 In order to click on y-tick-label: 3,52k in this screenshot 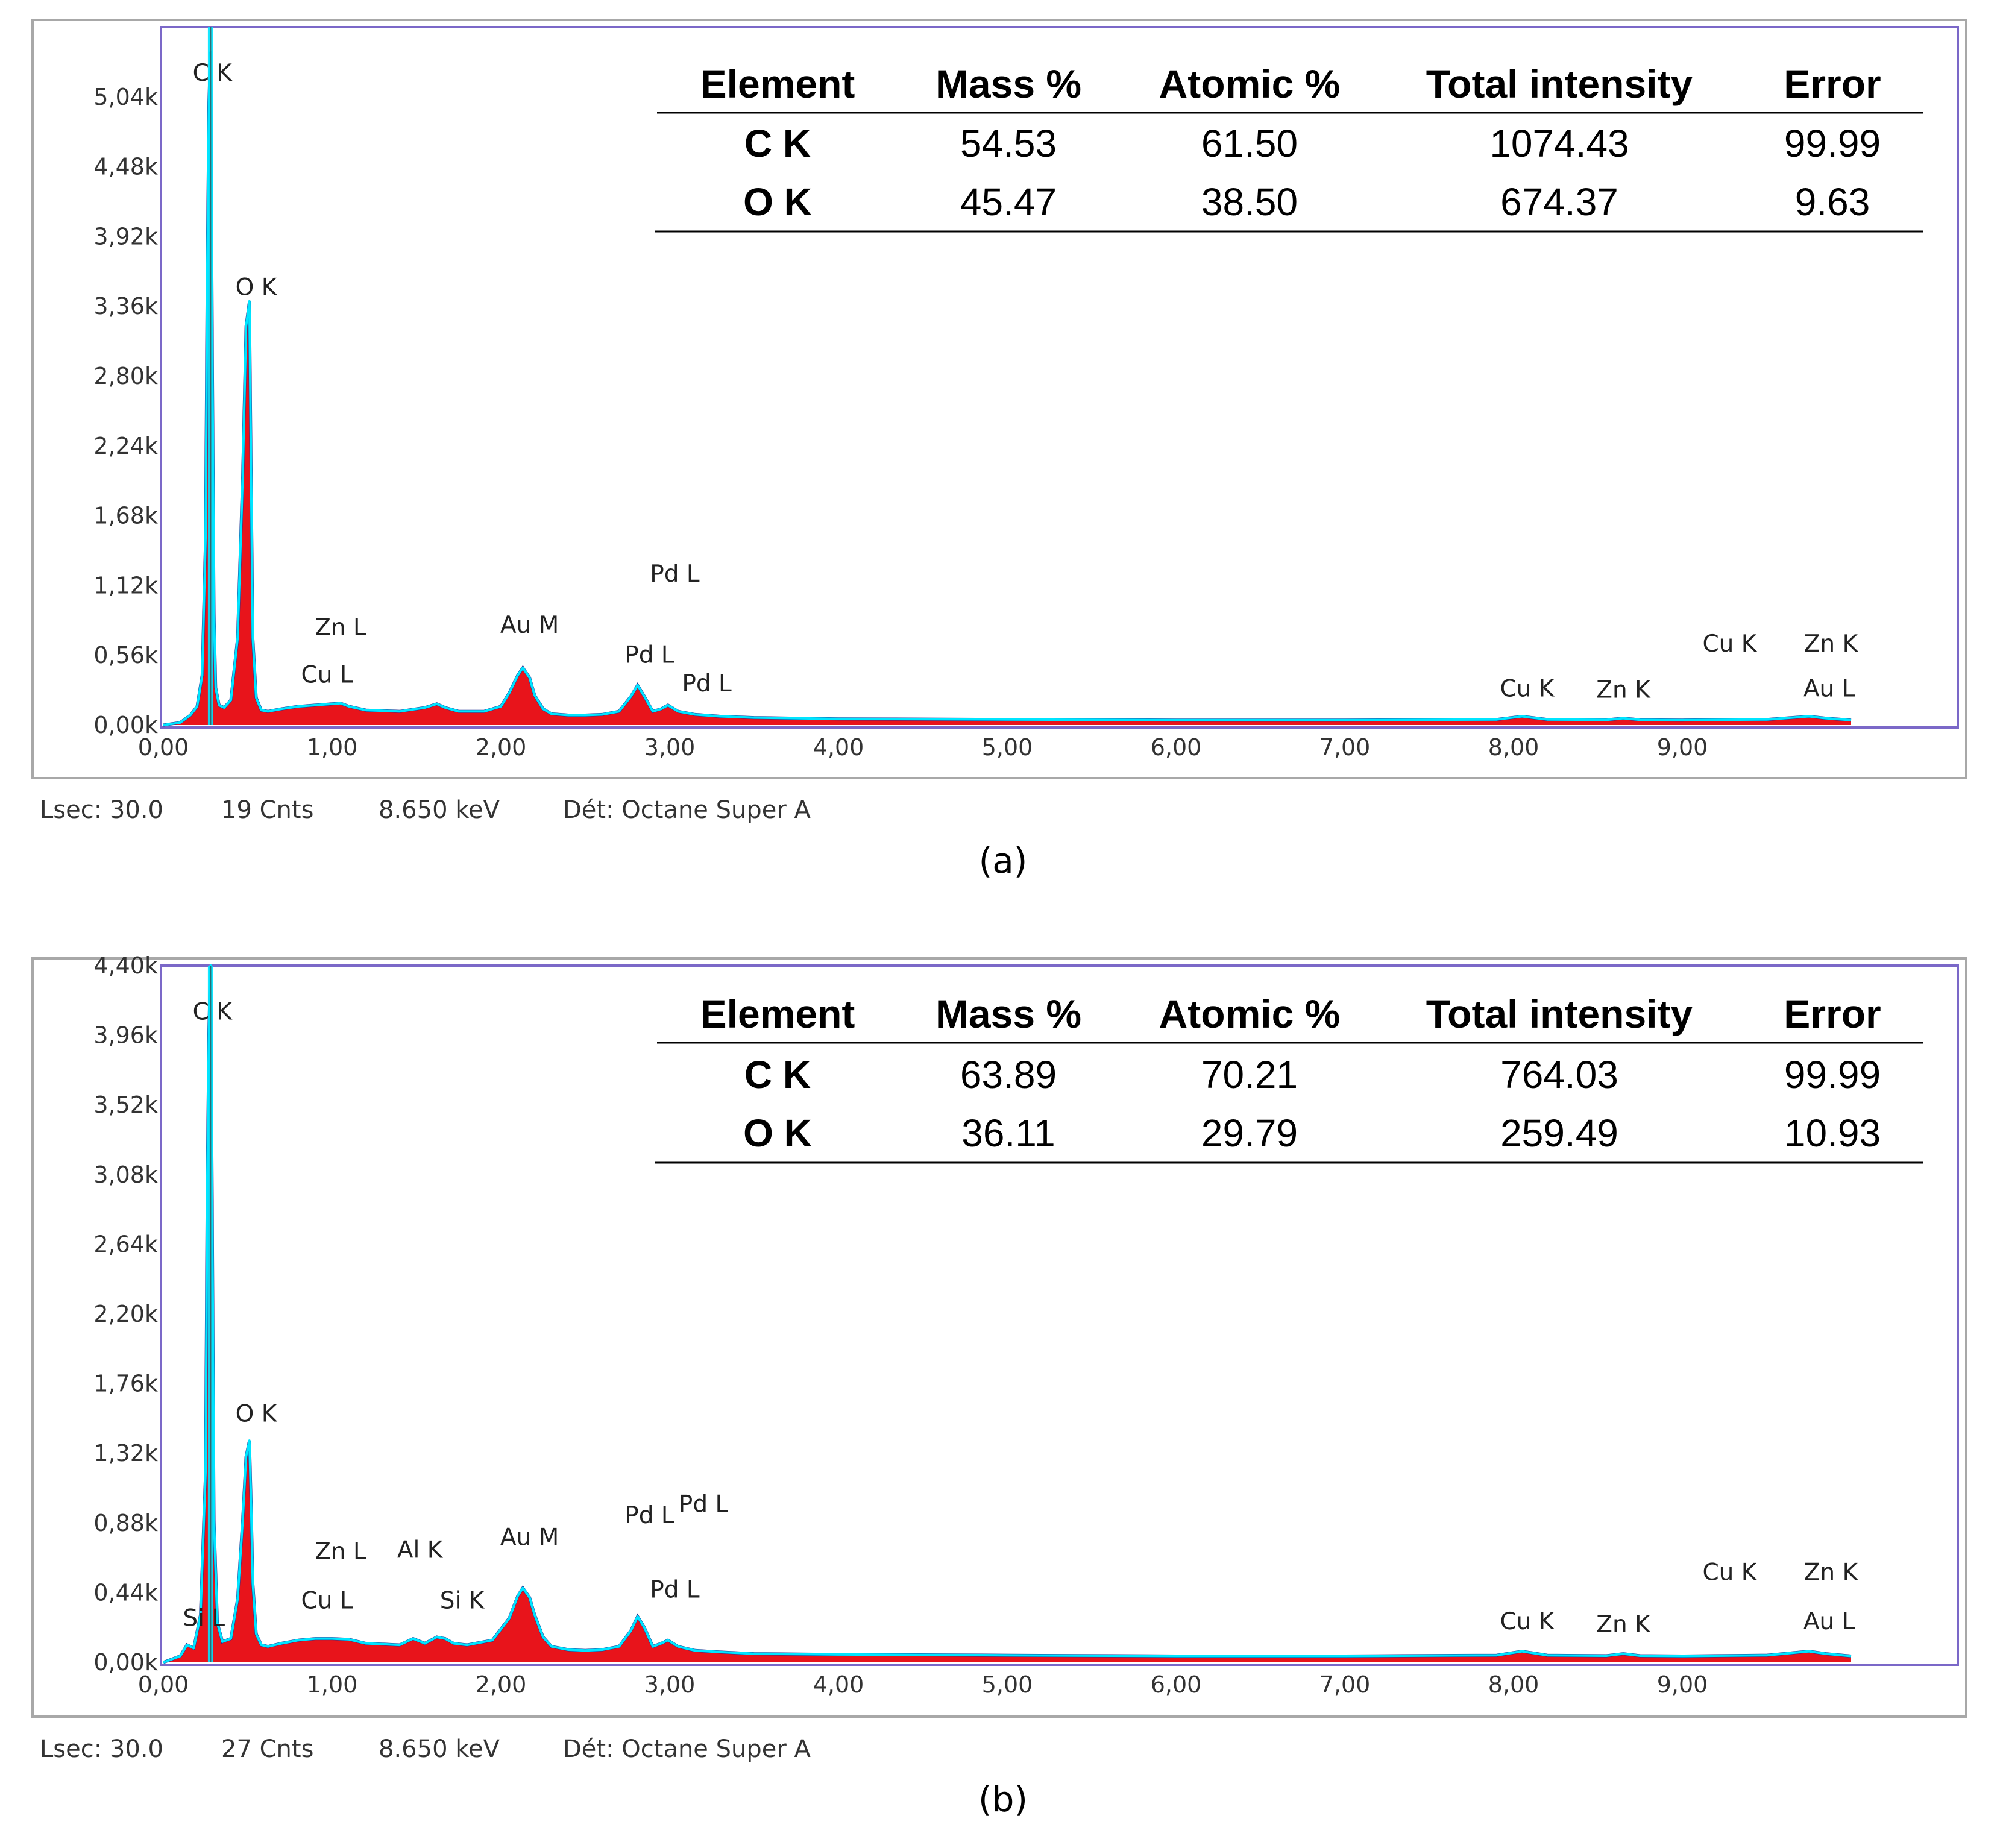, I will do `click(125, 1105)`.